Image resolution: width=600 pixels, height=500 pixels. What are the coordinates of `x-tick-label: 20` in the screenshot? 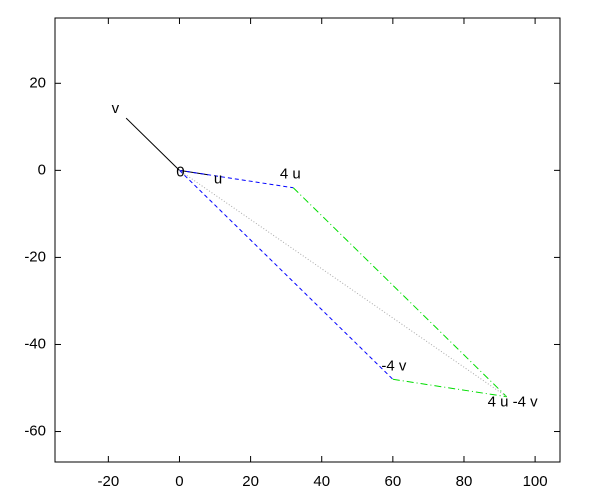 It's located at (250, 481).